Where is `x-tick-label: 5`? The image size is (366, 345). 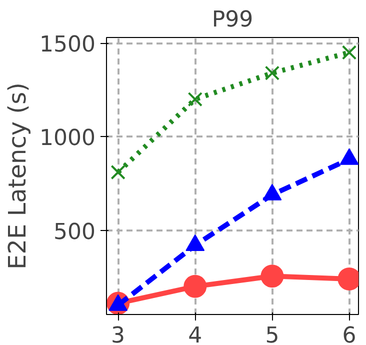 x-tick-label: 5 is located at coordinates (272, 334).